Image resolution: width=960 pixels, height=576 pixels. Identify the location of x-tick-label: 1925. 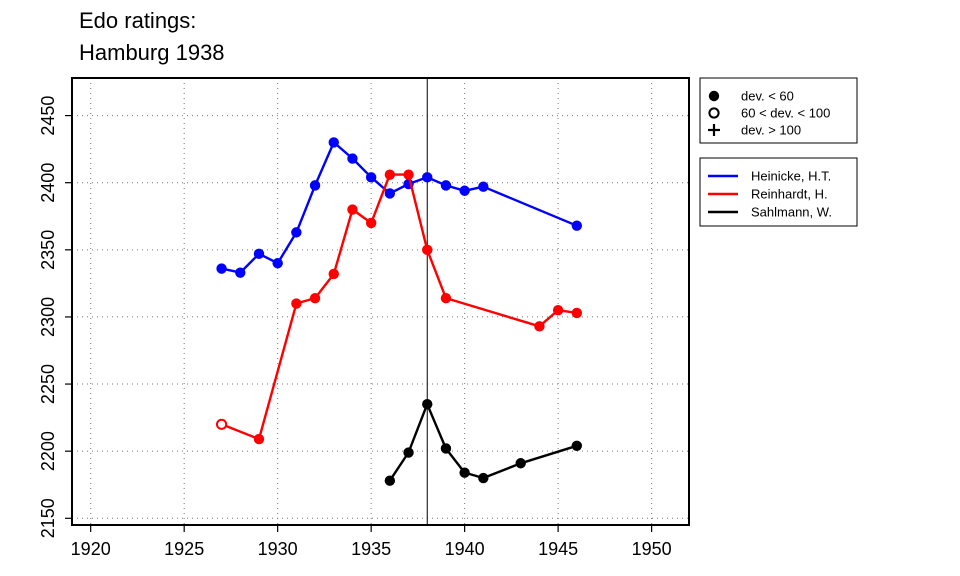
(184, 549).